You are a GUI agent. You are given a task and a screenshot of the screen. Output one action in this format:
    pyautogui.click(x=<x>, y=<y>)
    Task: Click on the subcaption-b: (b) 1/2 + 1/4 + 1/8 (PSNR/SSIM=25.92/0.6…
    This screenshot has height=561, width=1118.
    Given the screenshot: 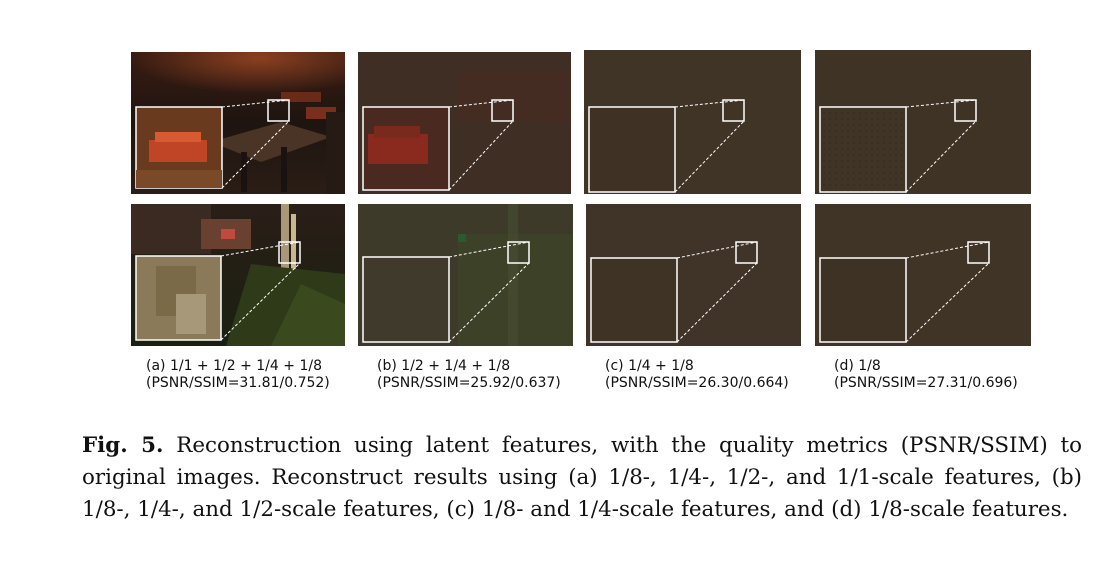 What is the action you would take?
    pyautogui.click(x=469, y=375)
    